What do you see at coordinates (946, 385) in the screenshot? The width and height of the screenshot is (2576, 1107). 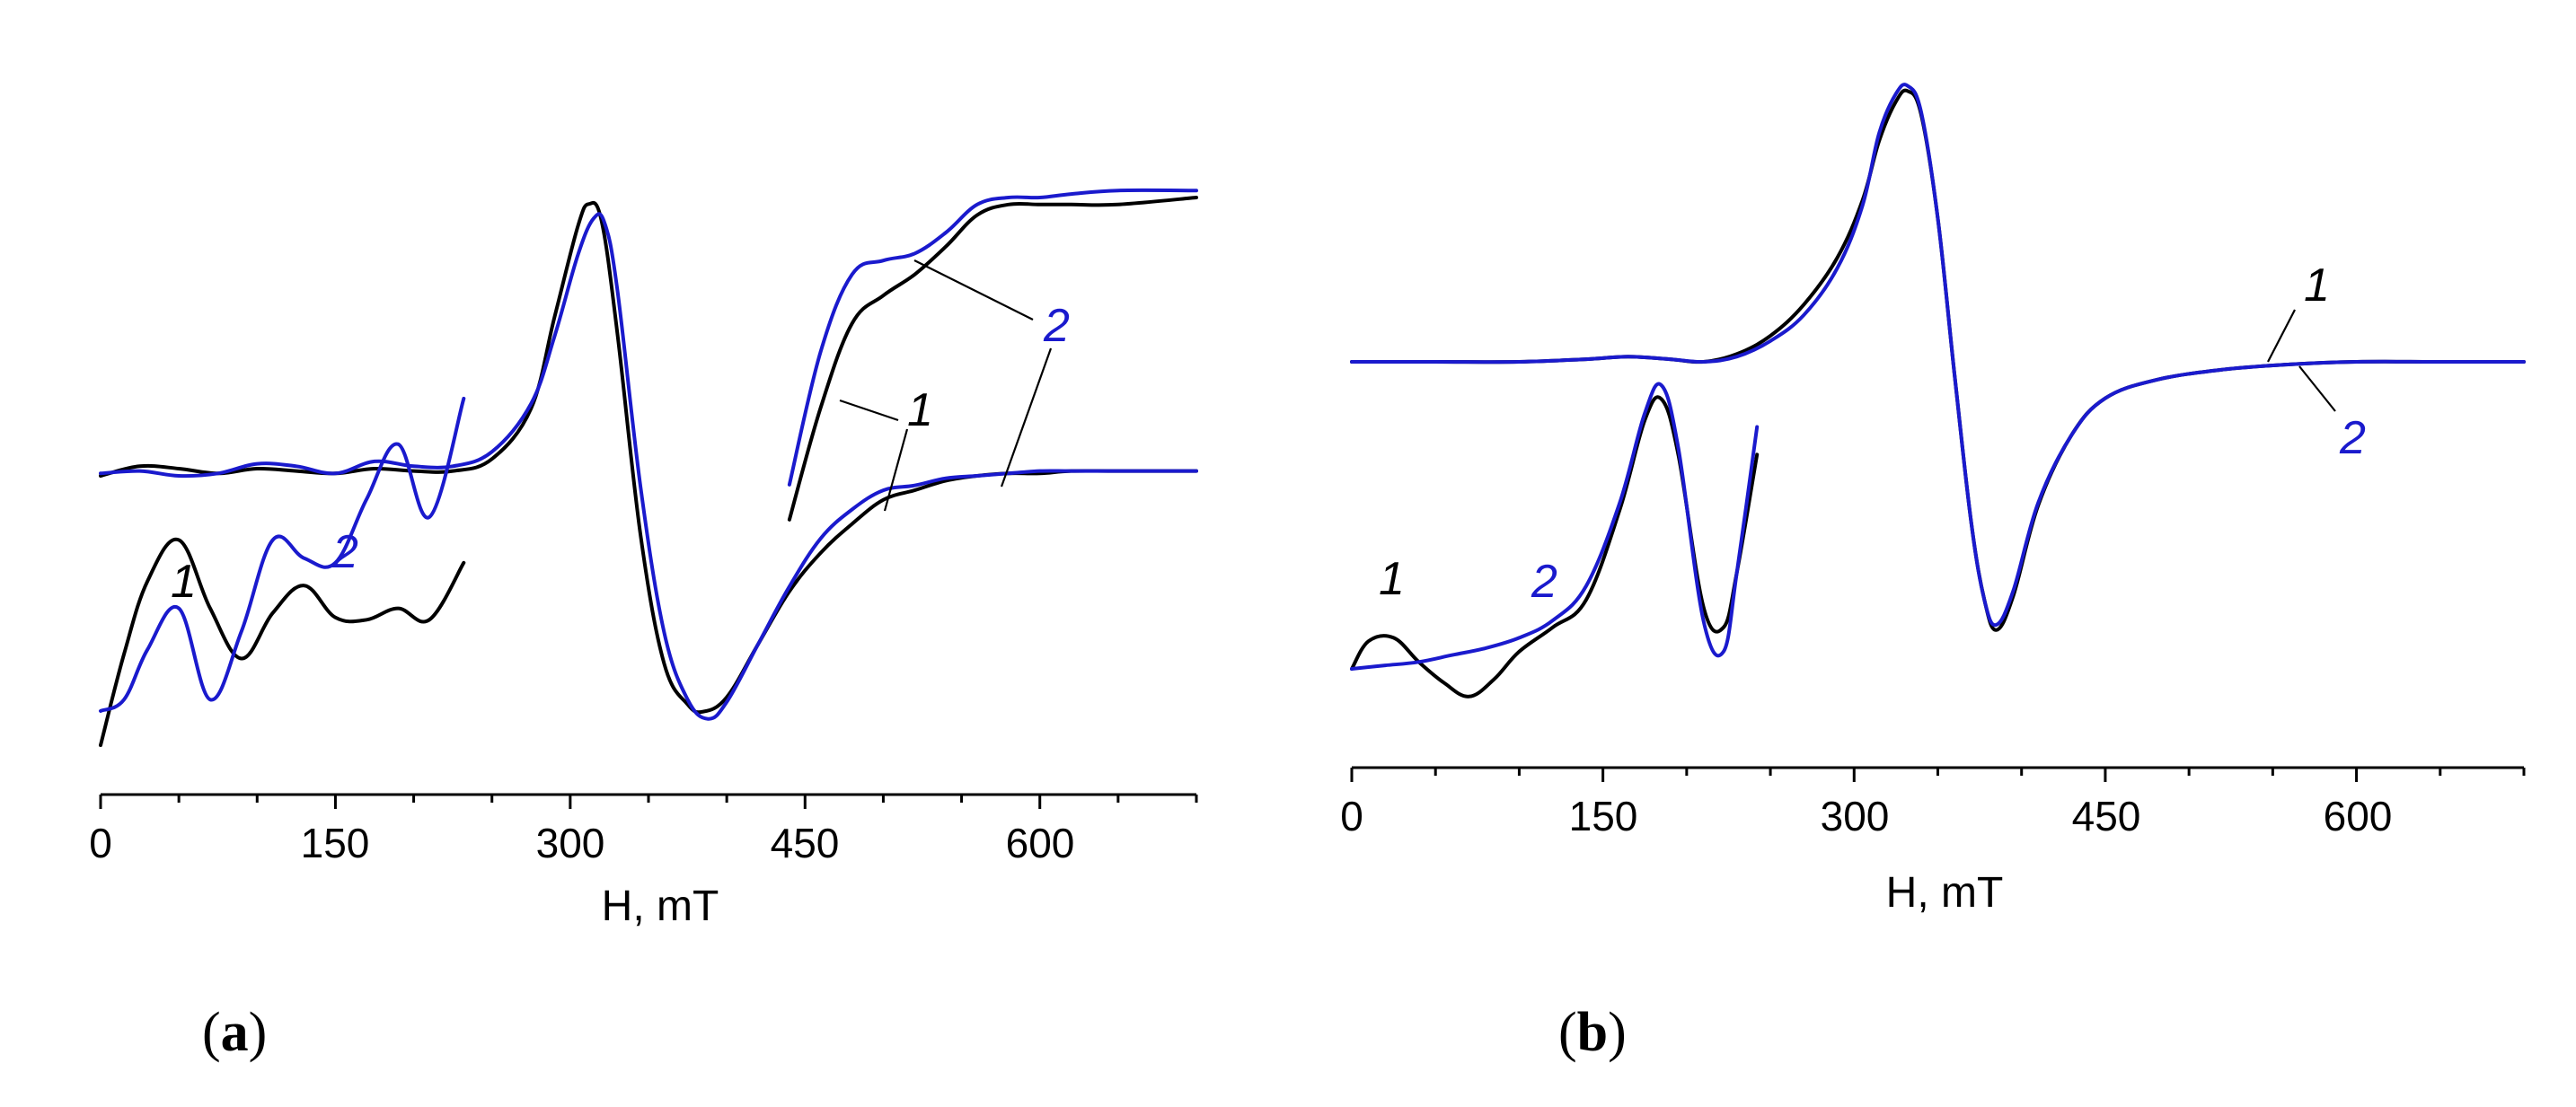 I see `panel-a-leader-lines` at bounding box center [946, 385].